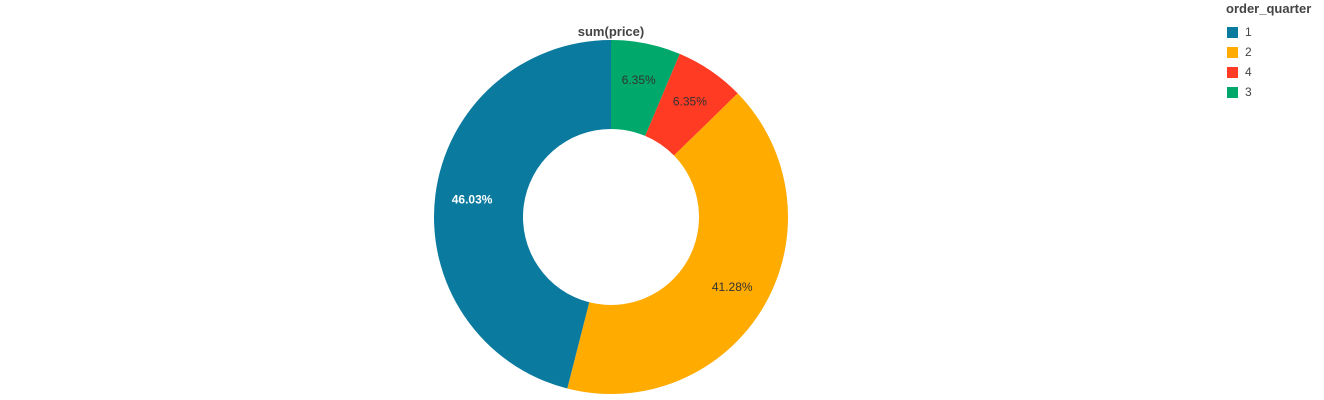  I want to click on legend: order_quarter 1 2 4 3, so click(1268, 51).